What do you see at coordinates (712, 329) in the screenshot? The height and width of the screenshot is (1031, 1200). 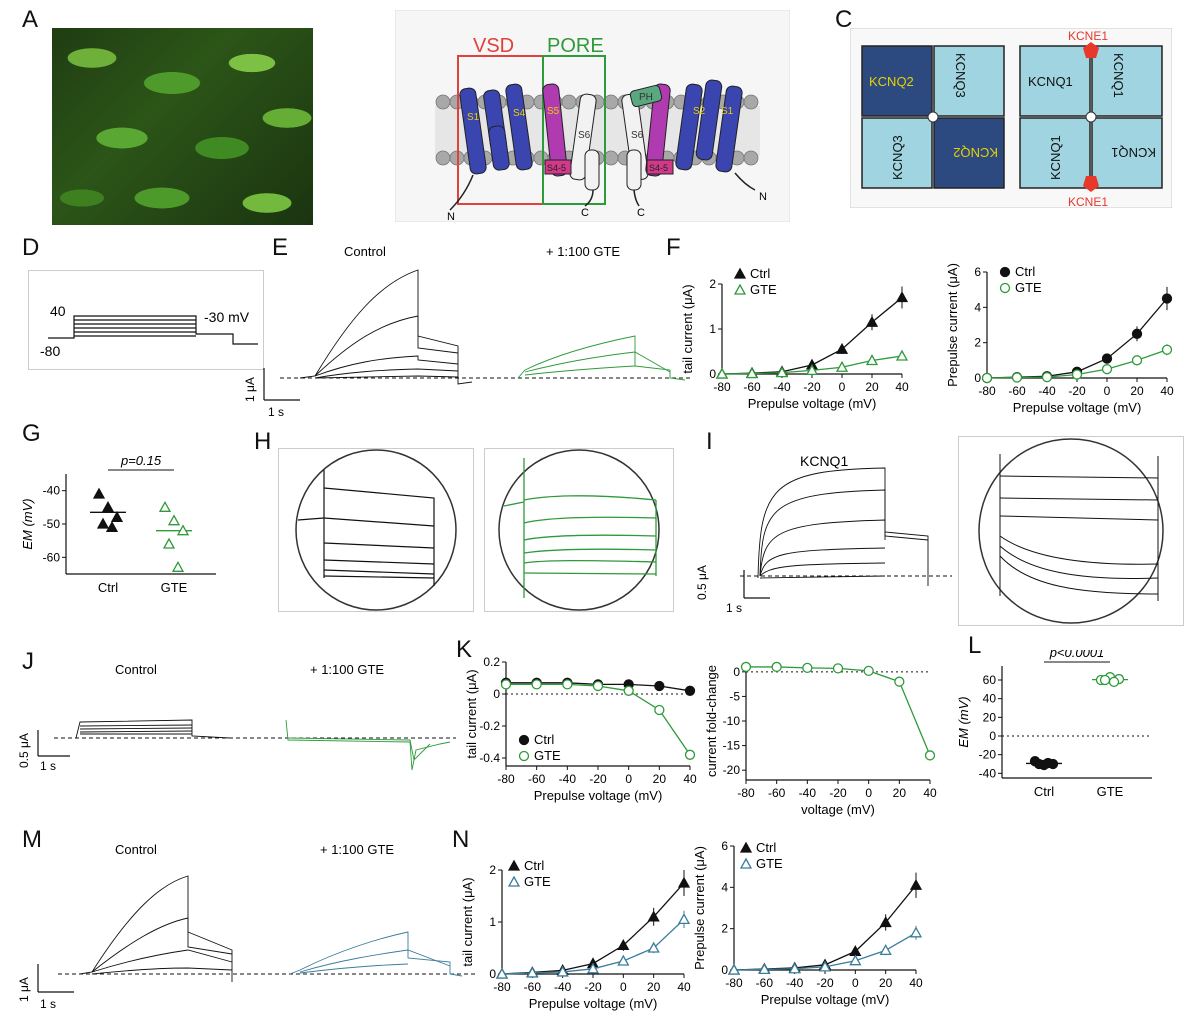 I see `y-tick-label: 1` at bounding box center [712, 329].